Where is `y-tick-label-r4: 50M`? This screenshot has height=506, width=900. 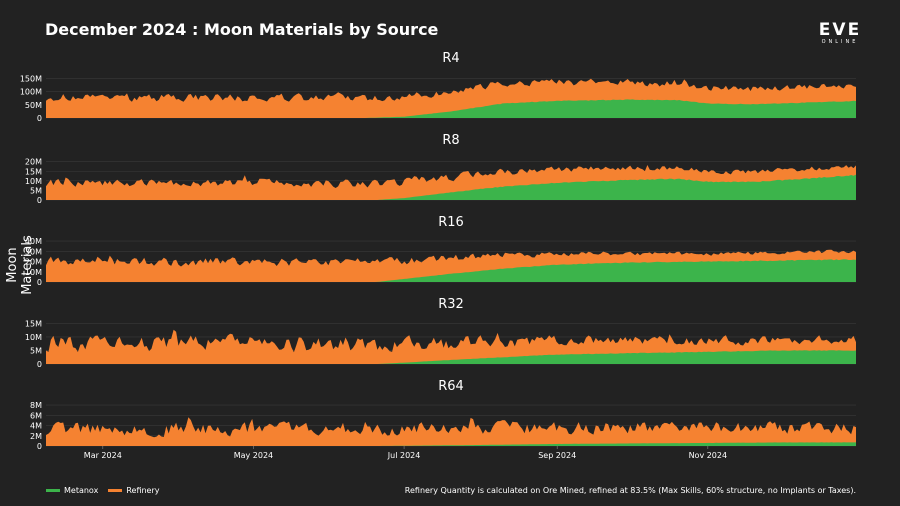
y-tick-label-r4: 50M is located at coordinates (33, 105).